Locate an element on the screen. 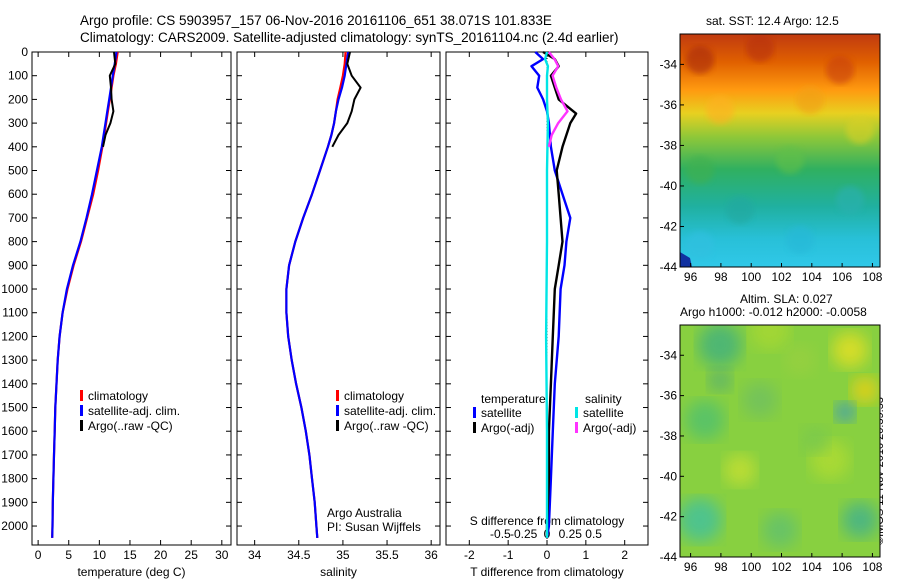  map-field-sla-map is located at coordinates (780, 441).